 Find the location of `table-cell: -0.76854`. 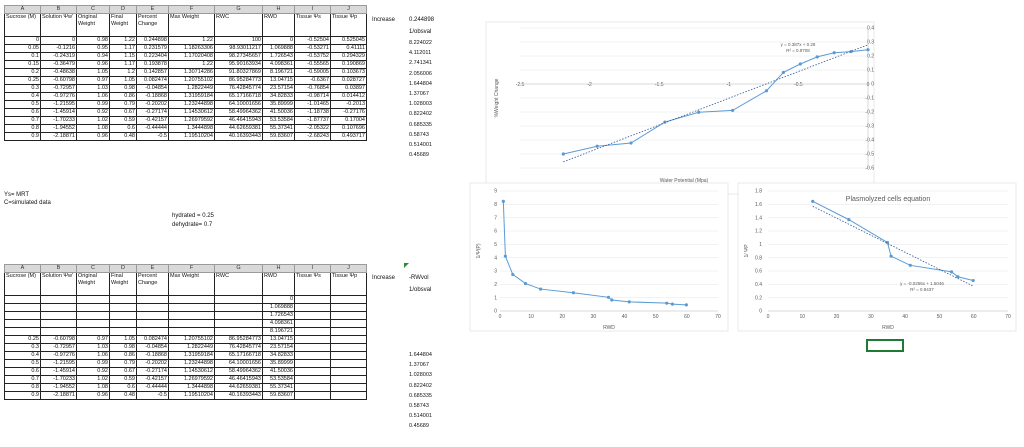

table-cell: -0.76854 is located at coordinates (312, 88).